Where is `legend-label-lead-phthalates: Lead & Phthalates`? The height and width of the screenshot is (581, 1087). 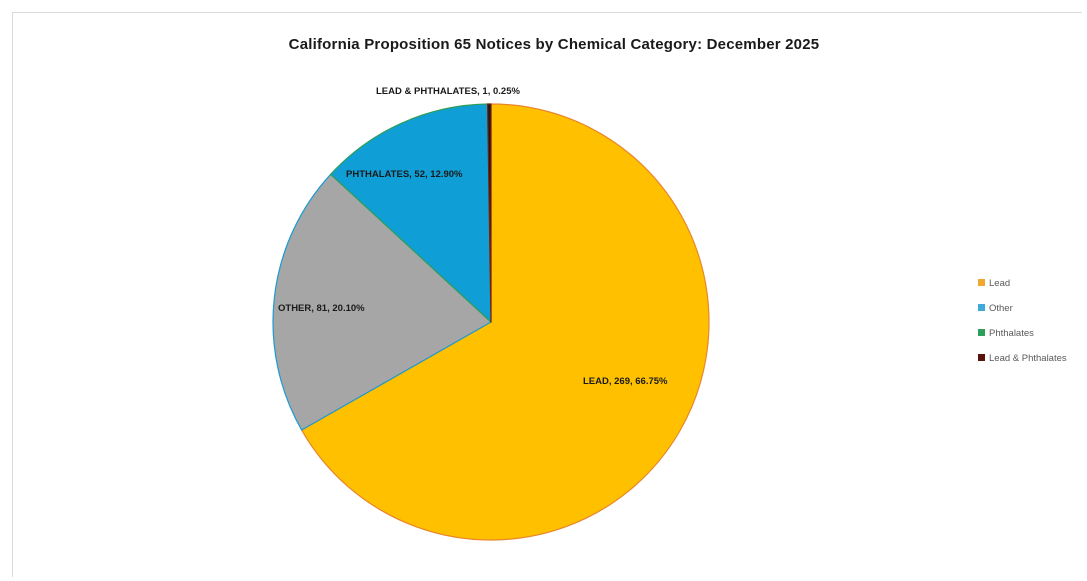
legend-label-lead-phthalates: Lead & Phthalates is located at coordinates (1028, 358).